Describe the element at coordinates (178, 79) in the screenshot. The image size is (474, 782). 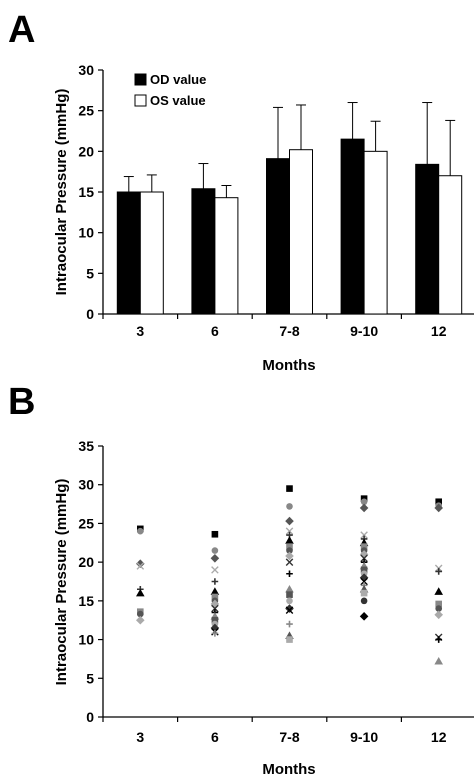
I see `legend-label: OD value` at that location.